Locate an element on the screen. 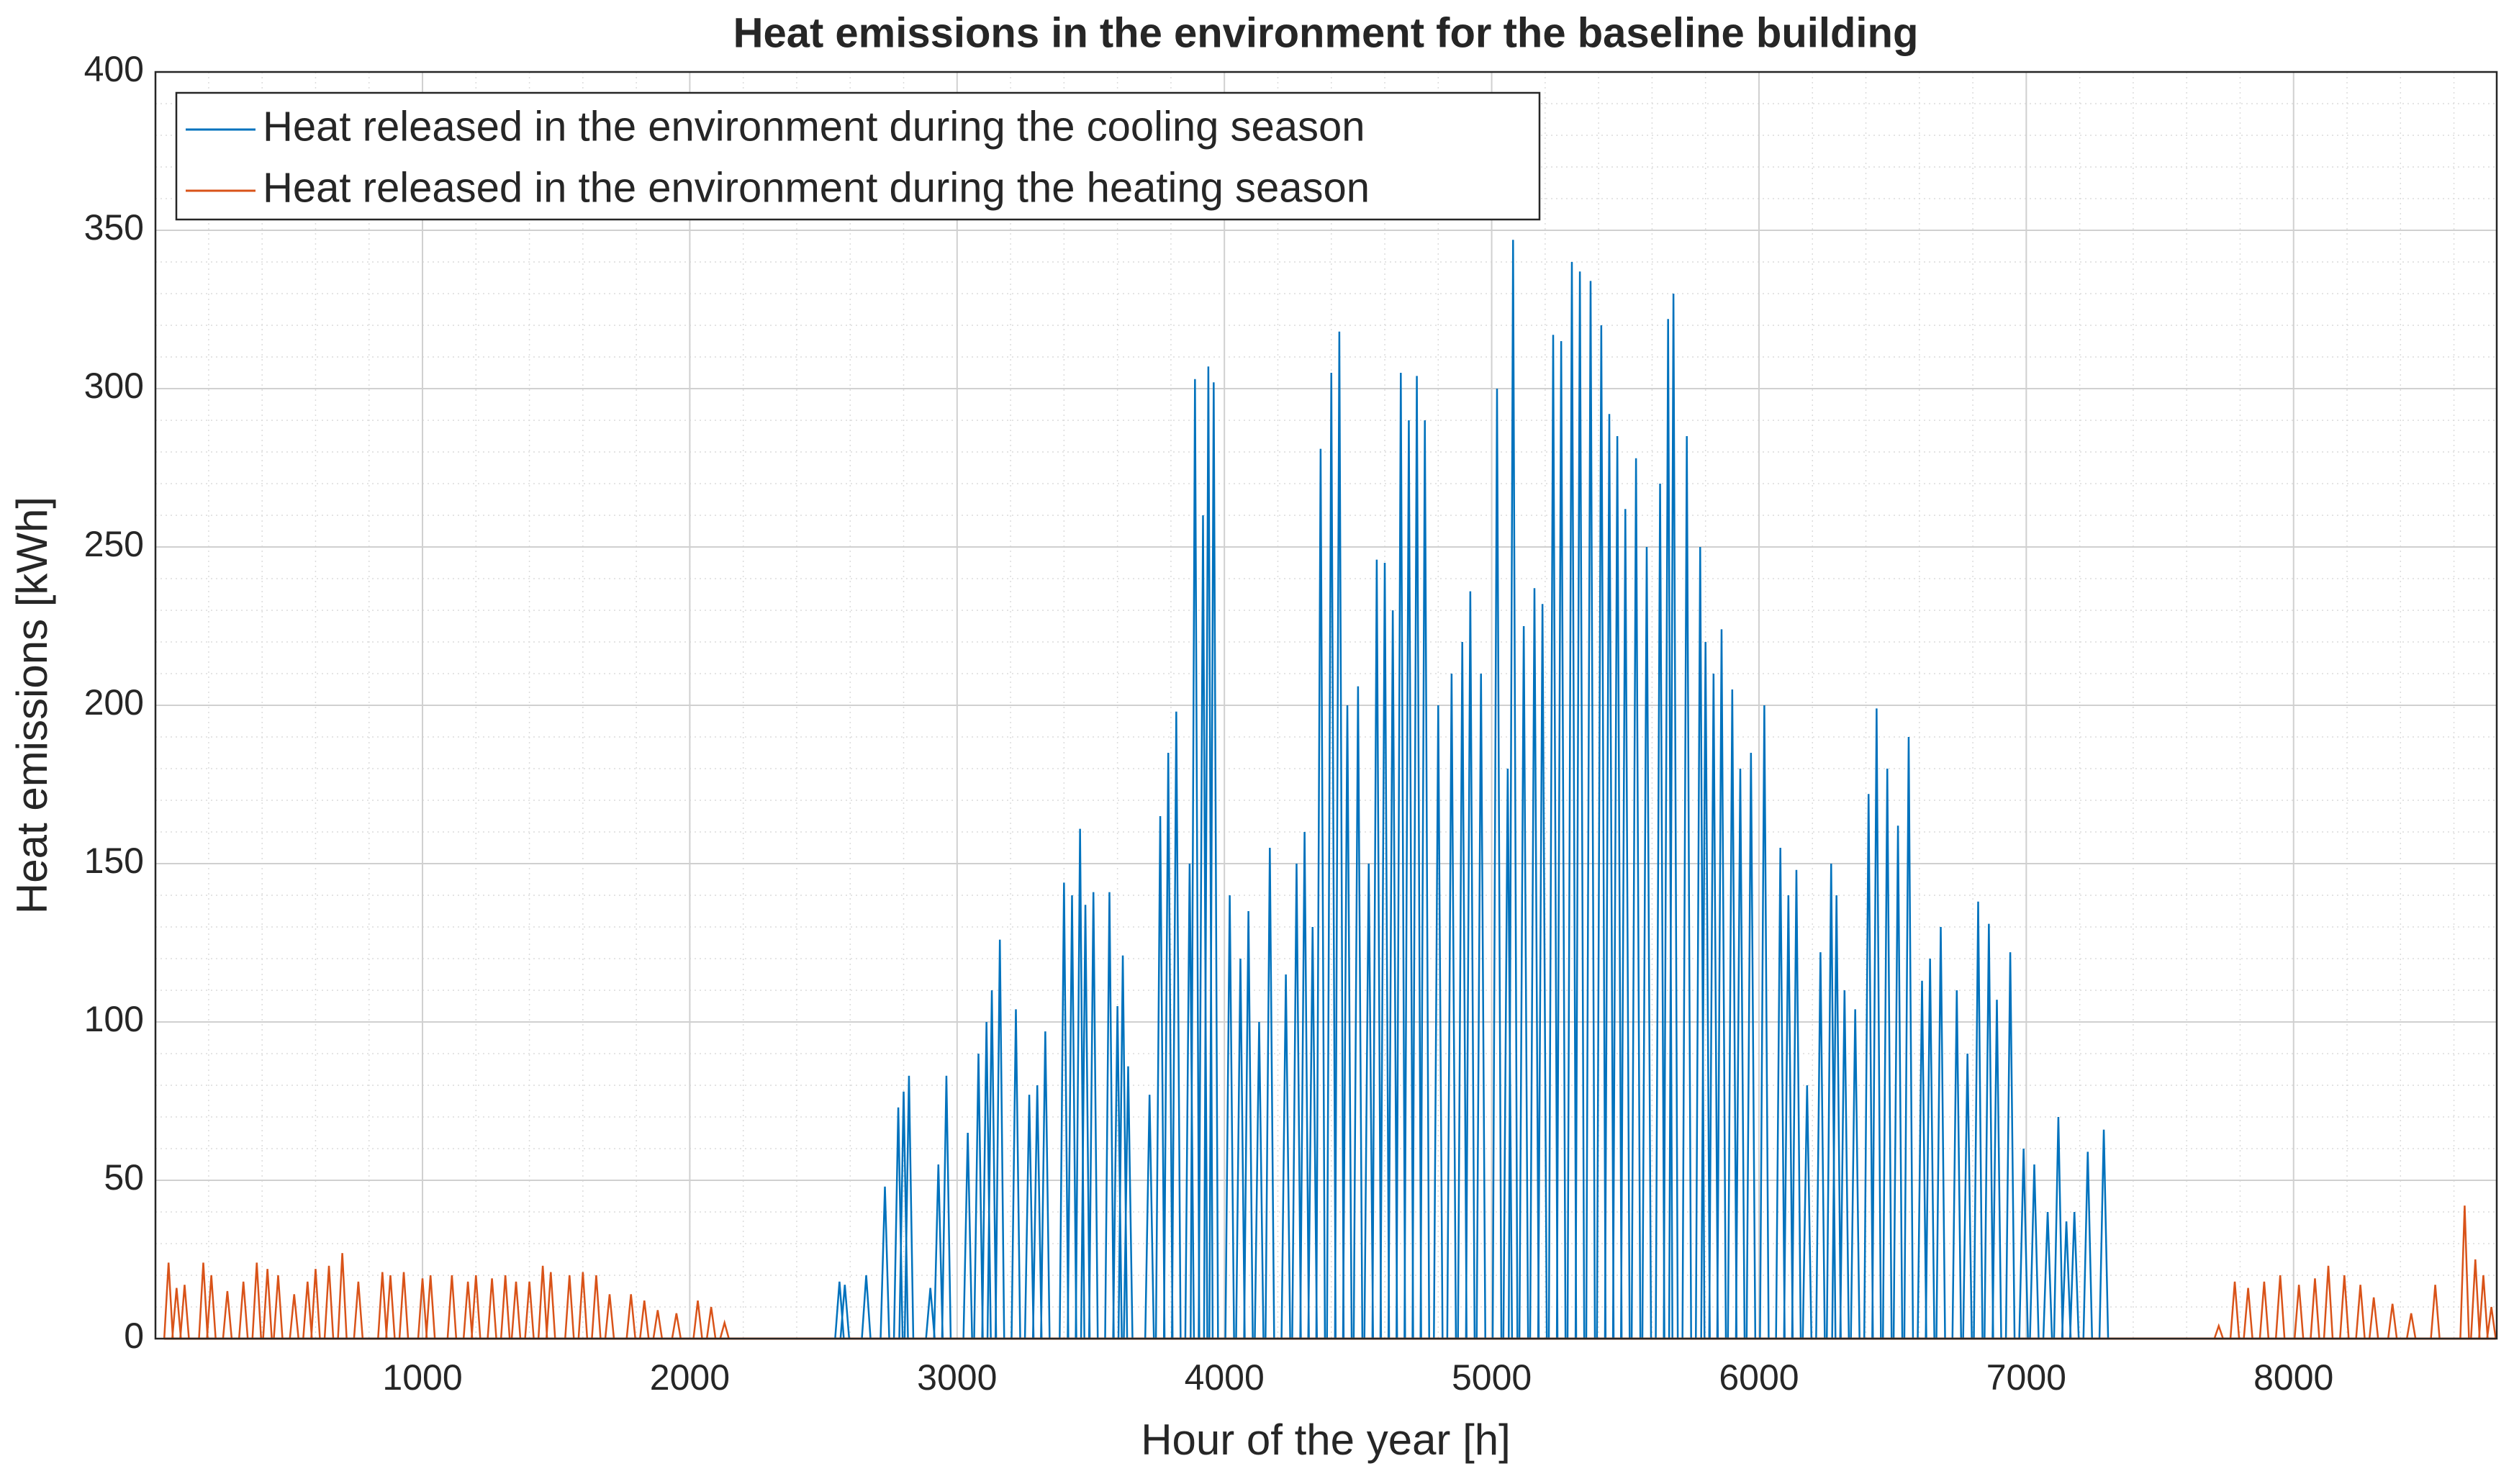 Image resolution: width=2514 pixels, height=1484 pixels. legend-box is located at coordinates (858, 156).